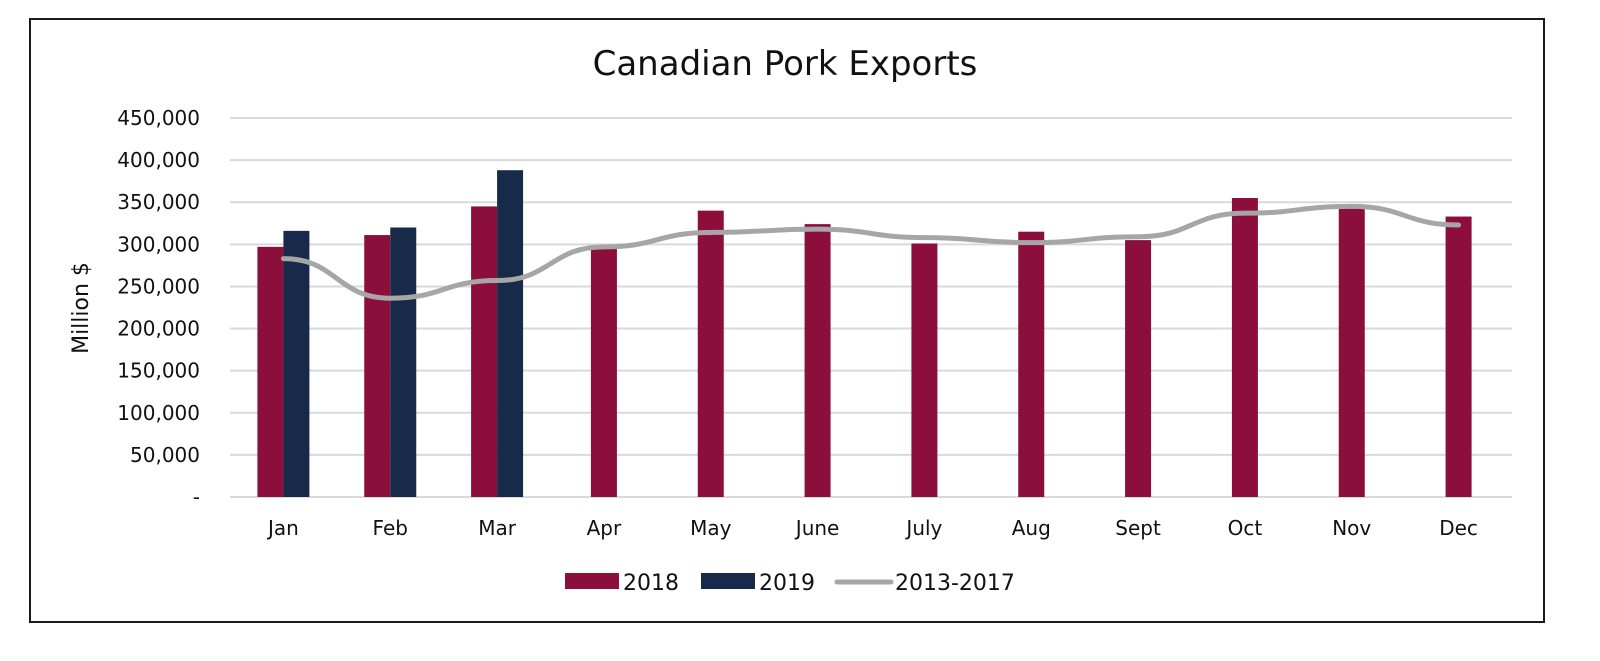 Image resolution: width=1600 pixels, height=661 pixels. Describe the element at coordinates (872, 528) in the screenshot. I see `x-tick-labels: Jan Feb Mar Apr May June July Aug Sept Oct Nov Dec` at that location.